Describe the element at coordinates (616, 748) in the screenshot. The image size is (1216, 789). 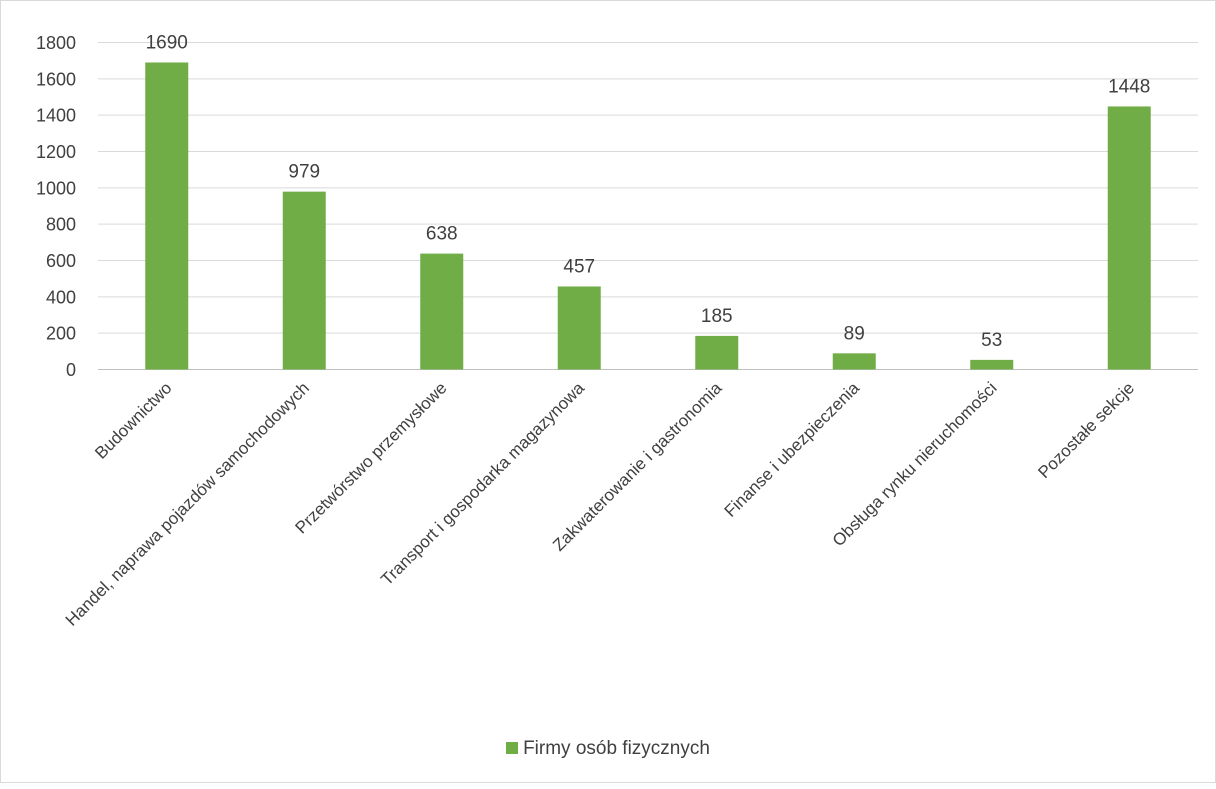
I see `legend-label: Firmy osób fizycznych` at that location.